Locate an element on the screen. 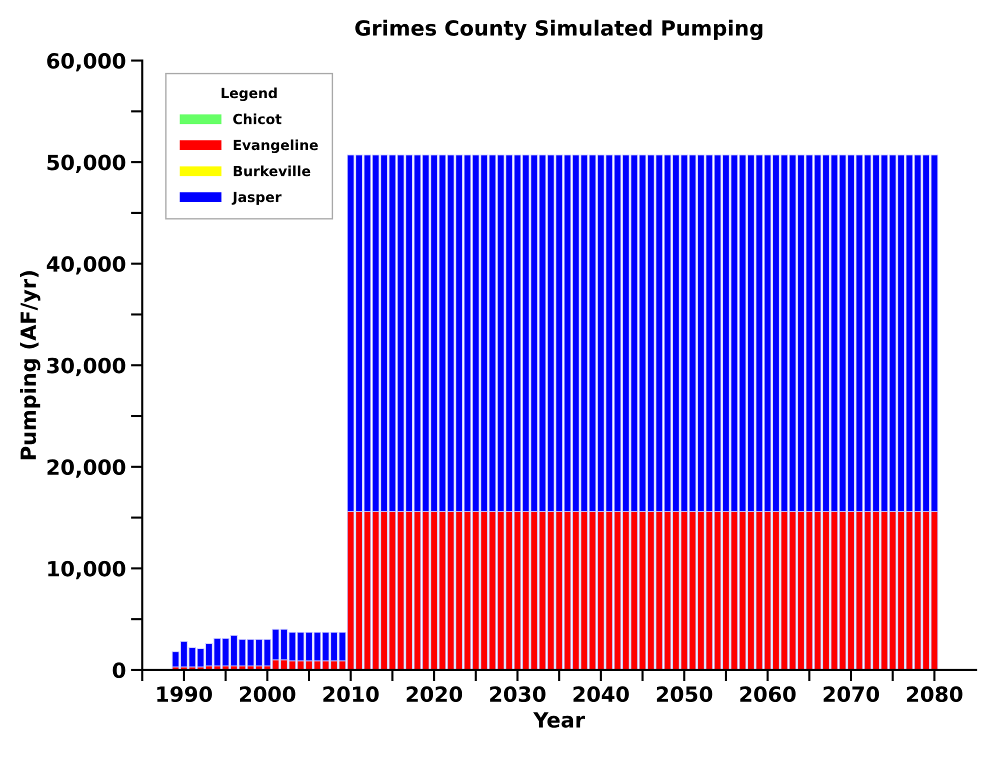  y-tick-label: 20,000 is located at coordinates (87, 468).